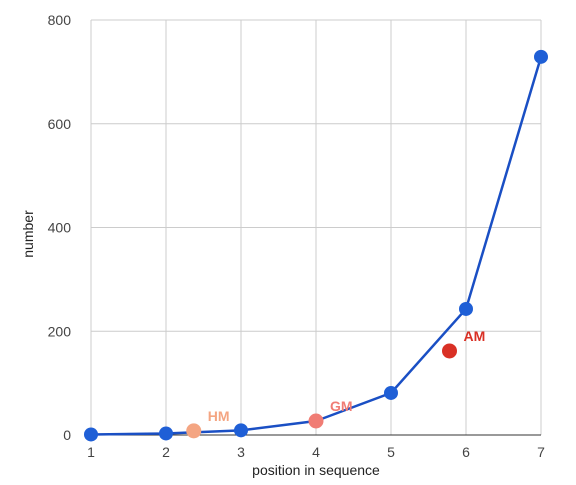  What do you see at coordinates (466, 452) in the screenshot?
I see `x-tick-label: 6` at bounding box center [466, 452].